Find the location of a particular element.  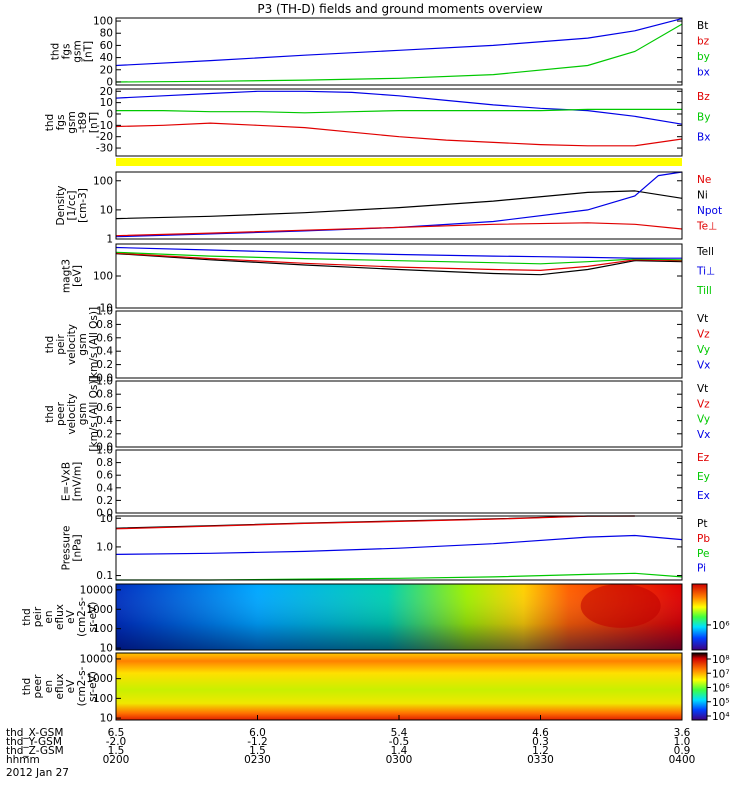

x-tick-label-Y: -0.5 is located at coordinates (399, 742).